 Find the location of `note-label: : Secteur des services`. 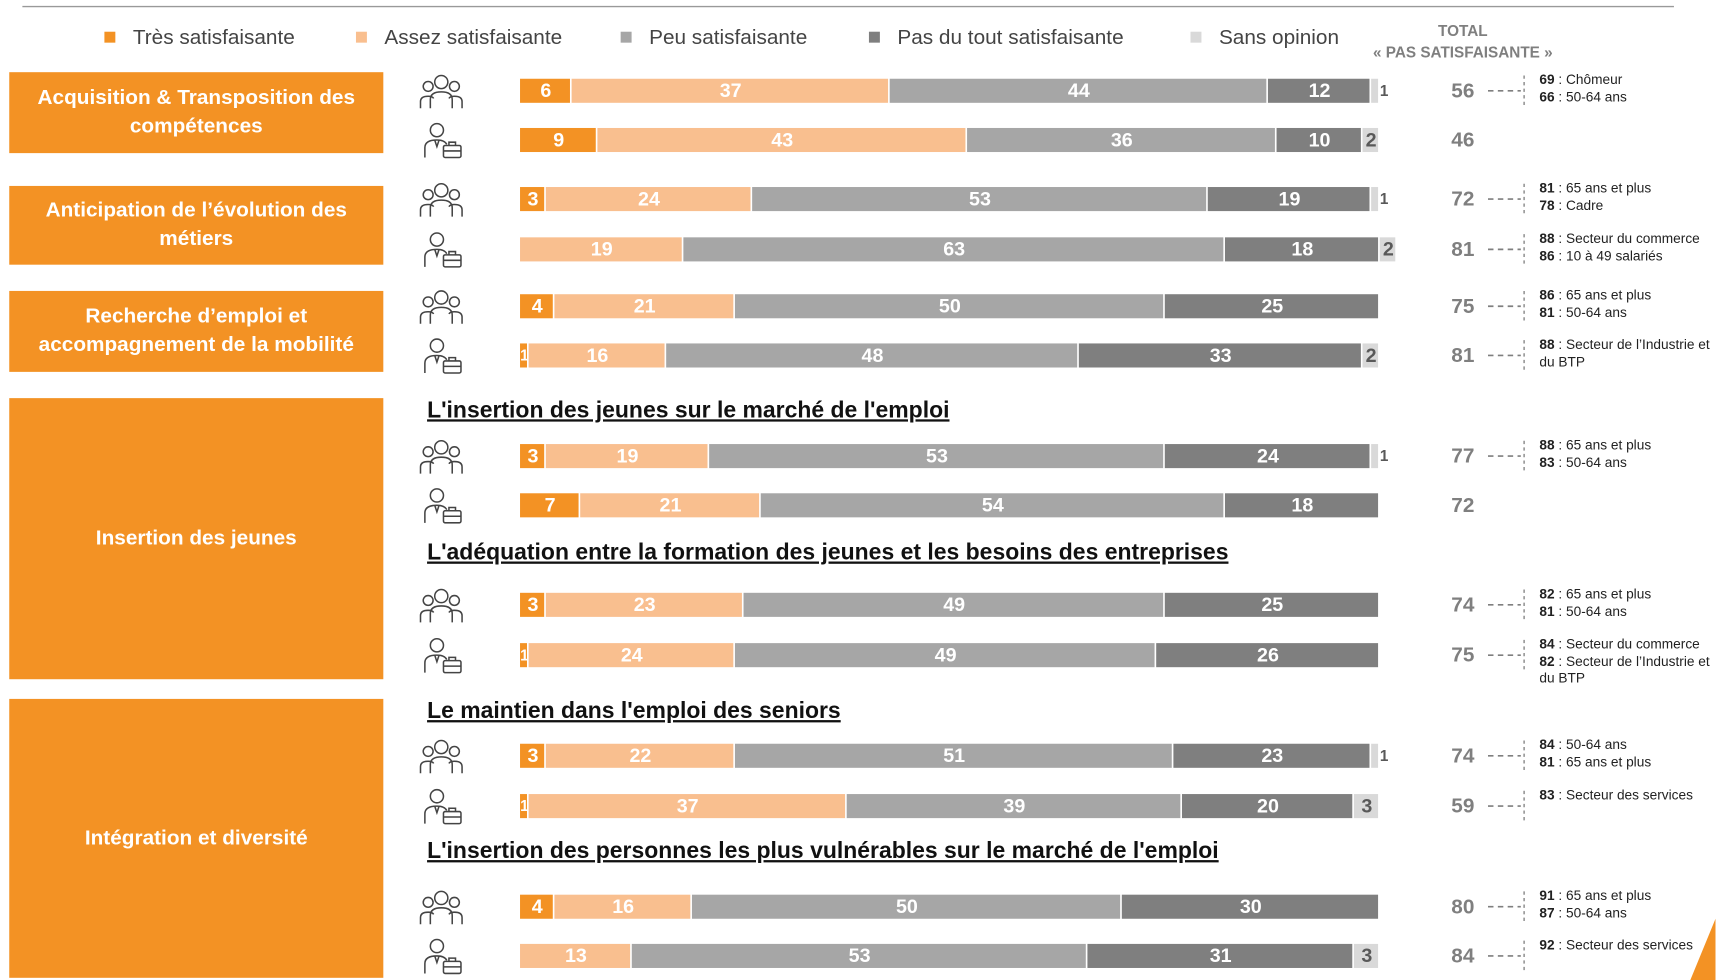

note-label: : Secteur des services is located at coordinates (1625, 945).